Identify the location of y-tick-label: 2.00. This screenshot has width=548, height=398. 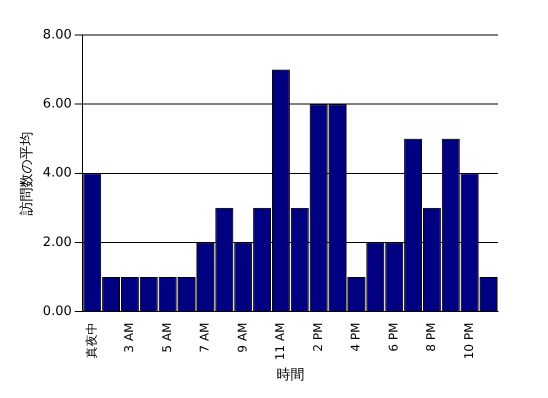
(57, 242).